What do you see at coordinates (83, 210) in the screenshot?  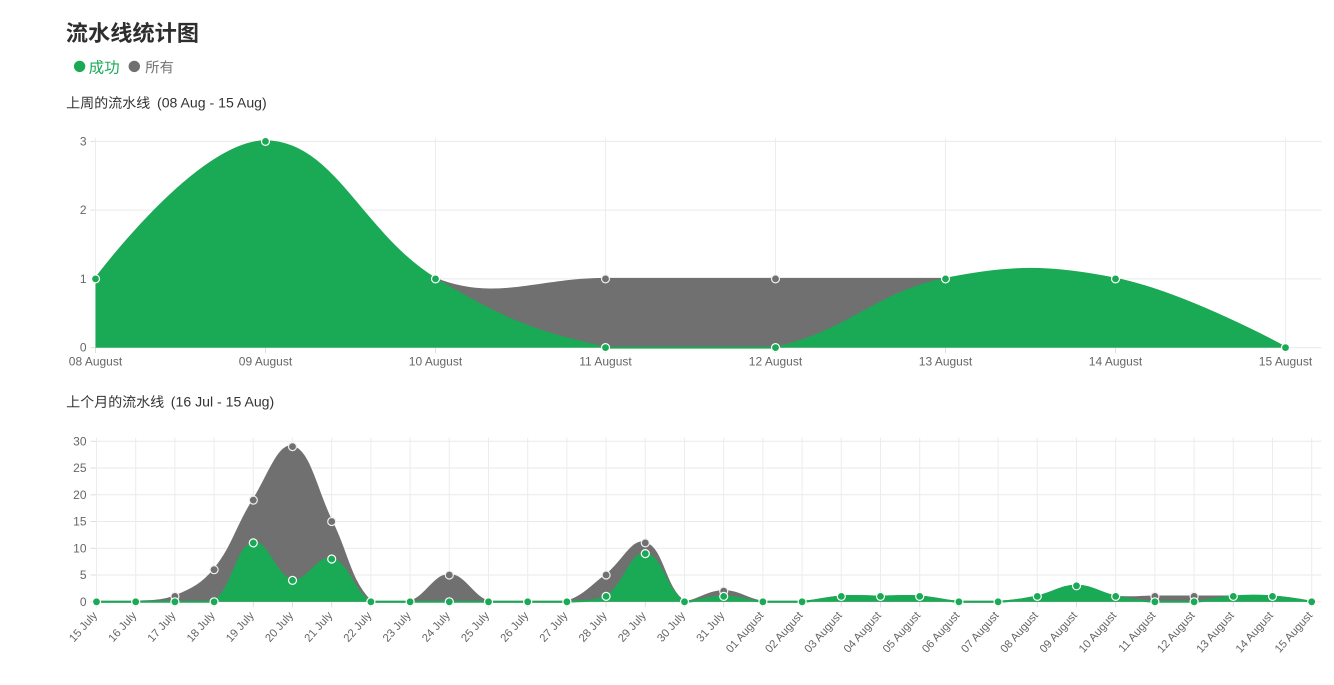 I see `svg-text: 2` at bounding box center [83, 210].